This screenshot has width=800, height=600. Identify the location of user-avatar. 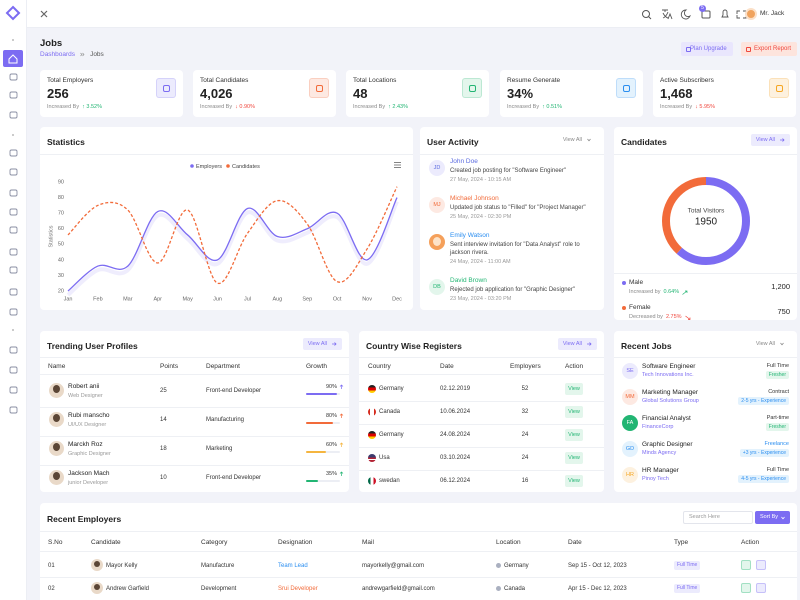
(751, 14).